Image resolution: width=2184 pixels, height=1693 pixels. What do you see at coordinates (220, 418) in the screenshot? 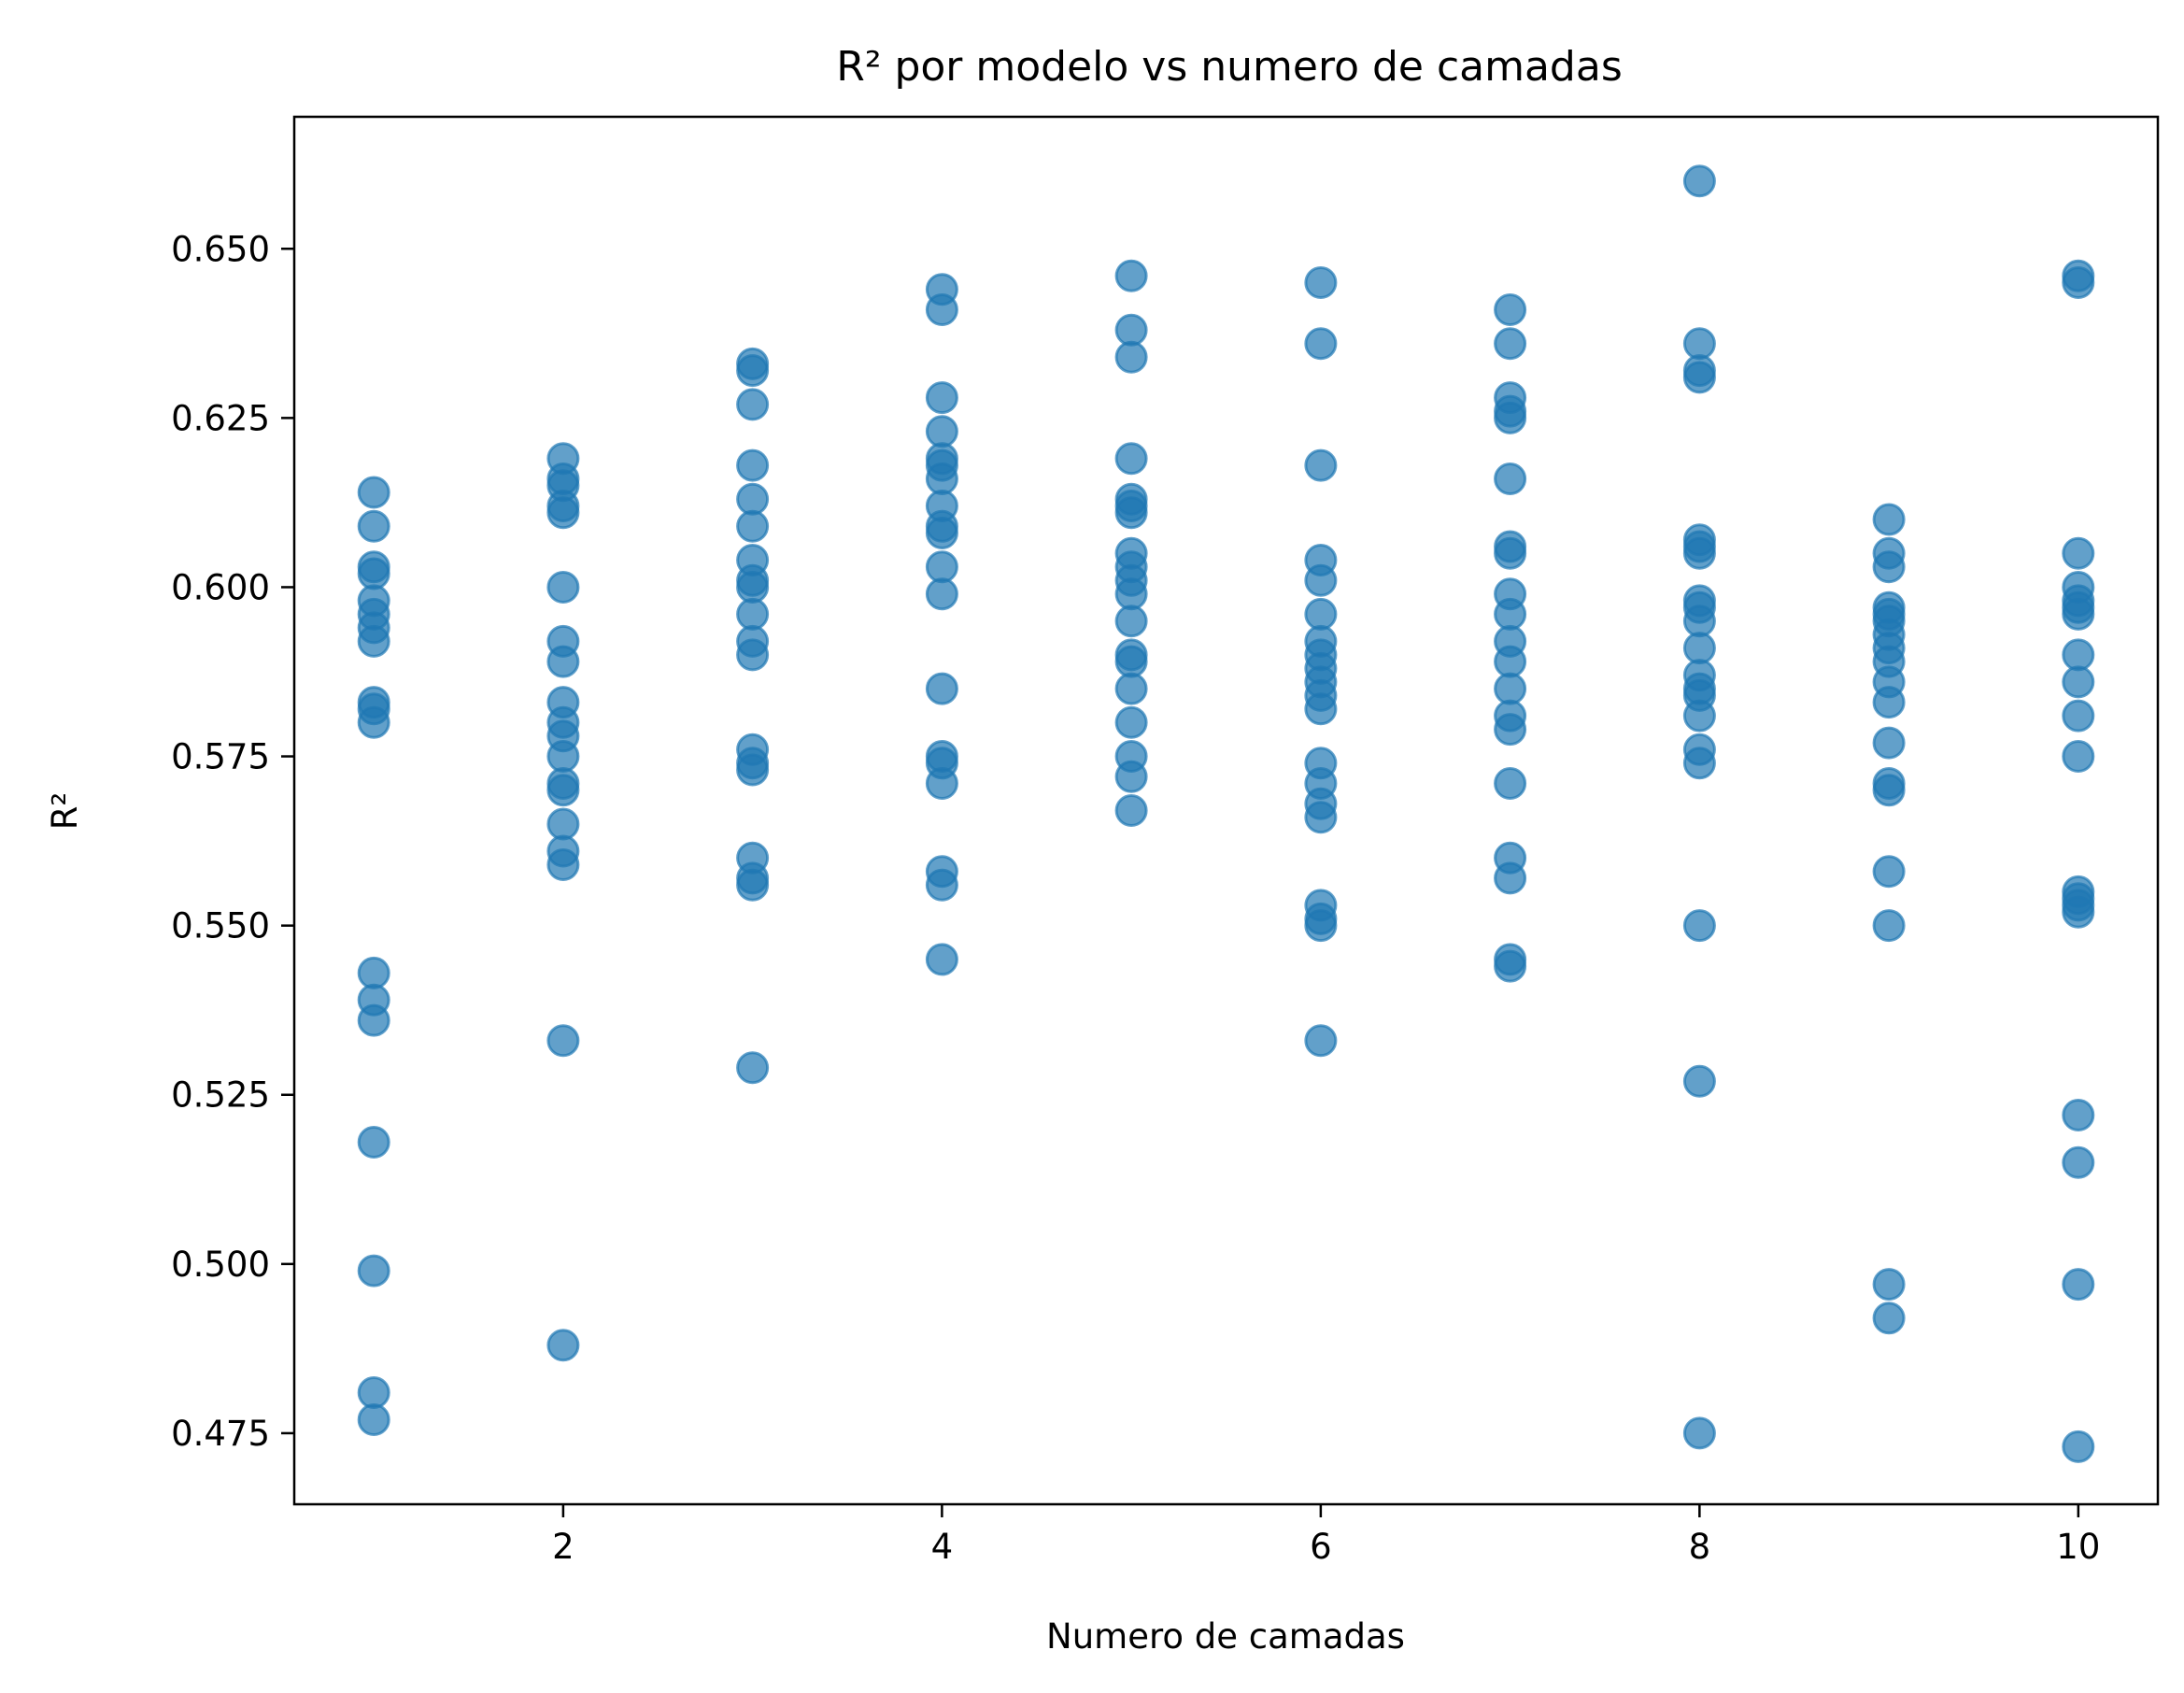
I see `y-tick-label: 0.625` at bounding box center [220, 418].